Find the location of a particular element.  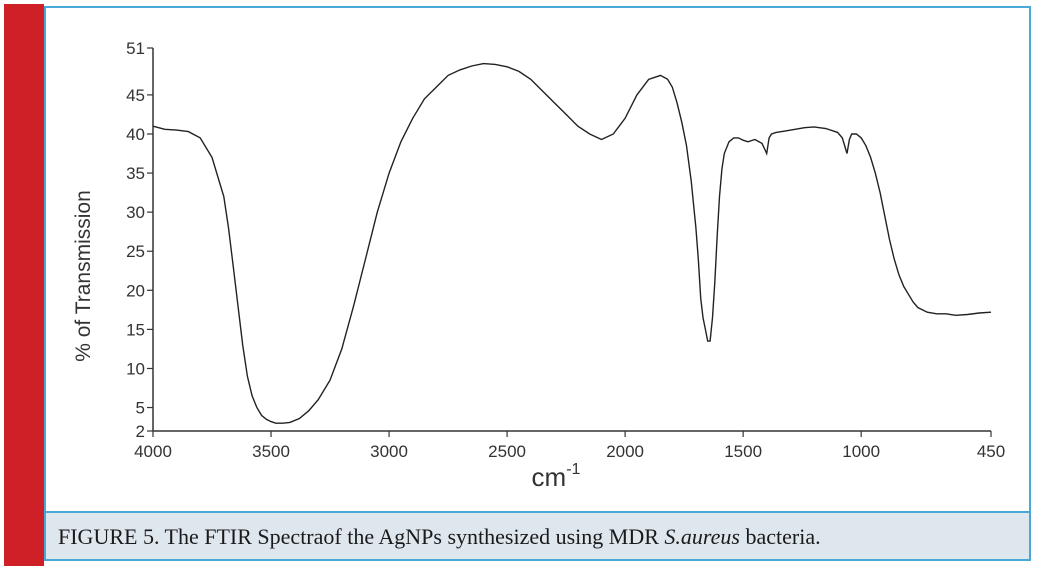

y-tick-label: 10 is located at coordinates (135, 368).